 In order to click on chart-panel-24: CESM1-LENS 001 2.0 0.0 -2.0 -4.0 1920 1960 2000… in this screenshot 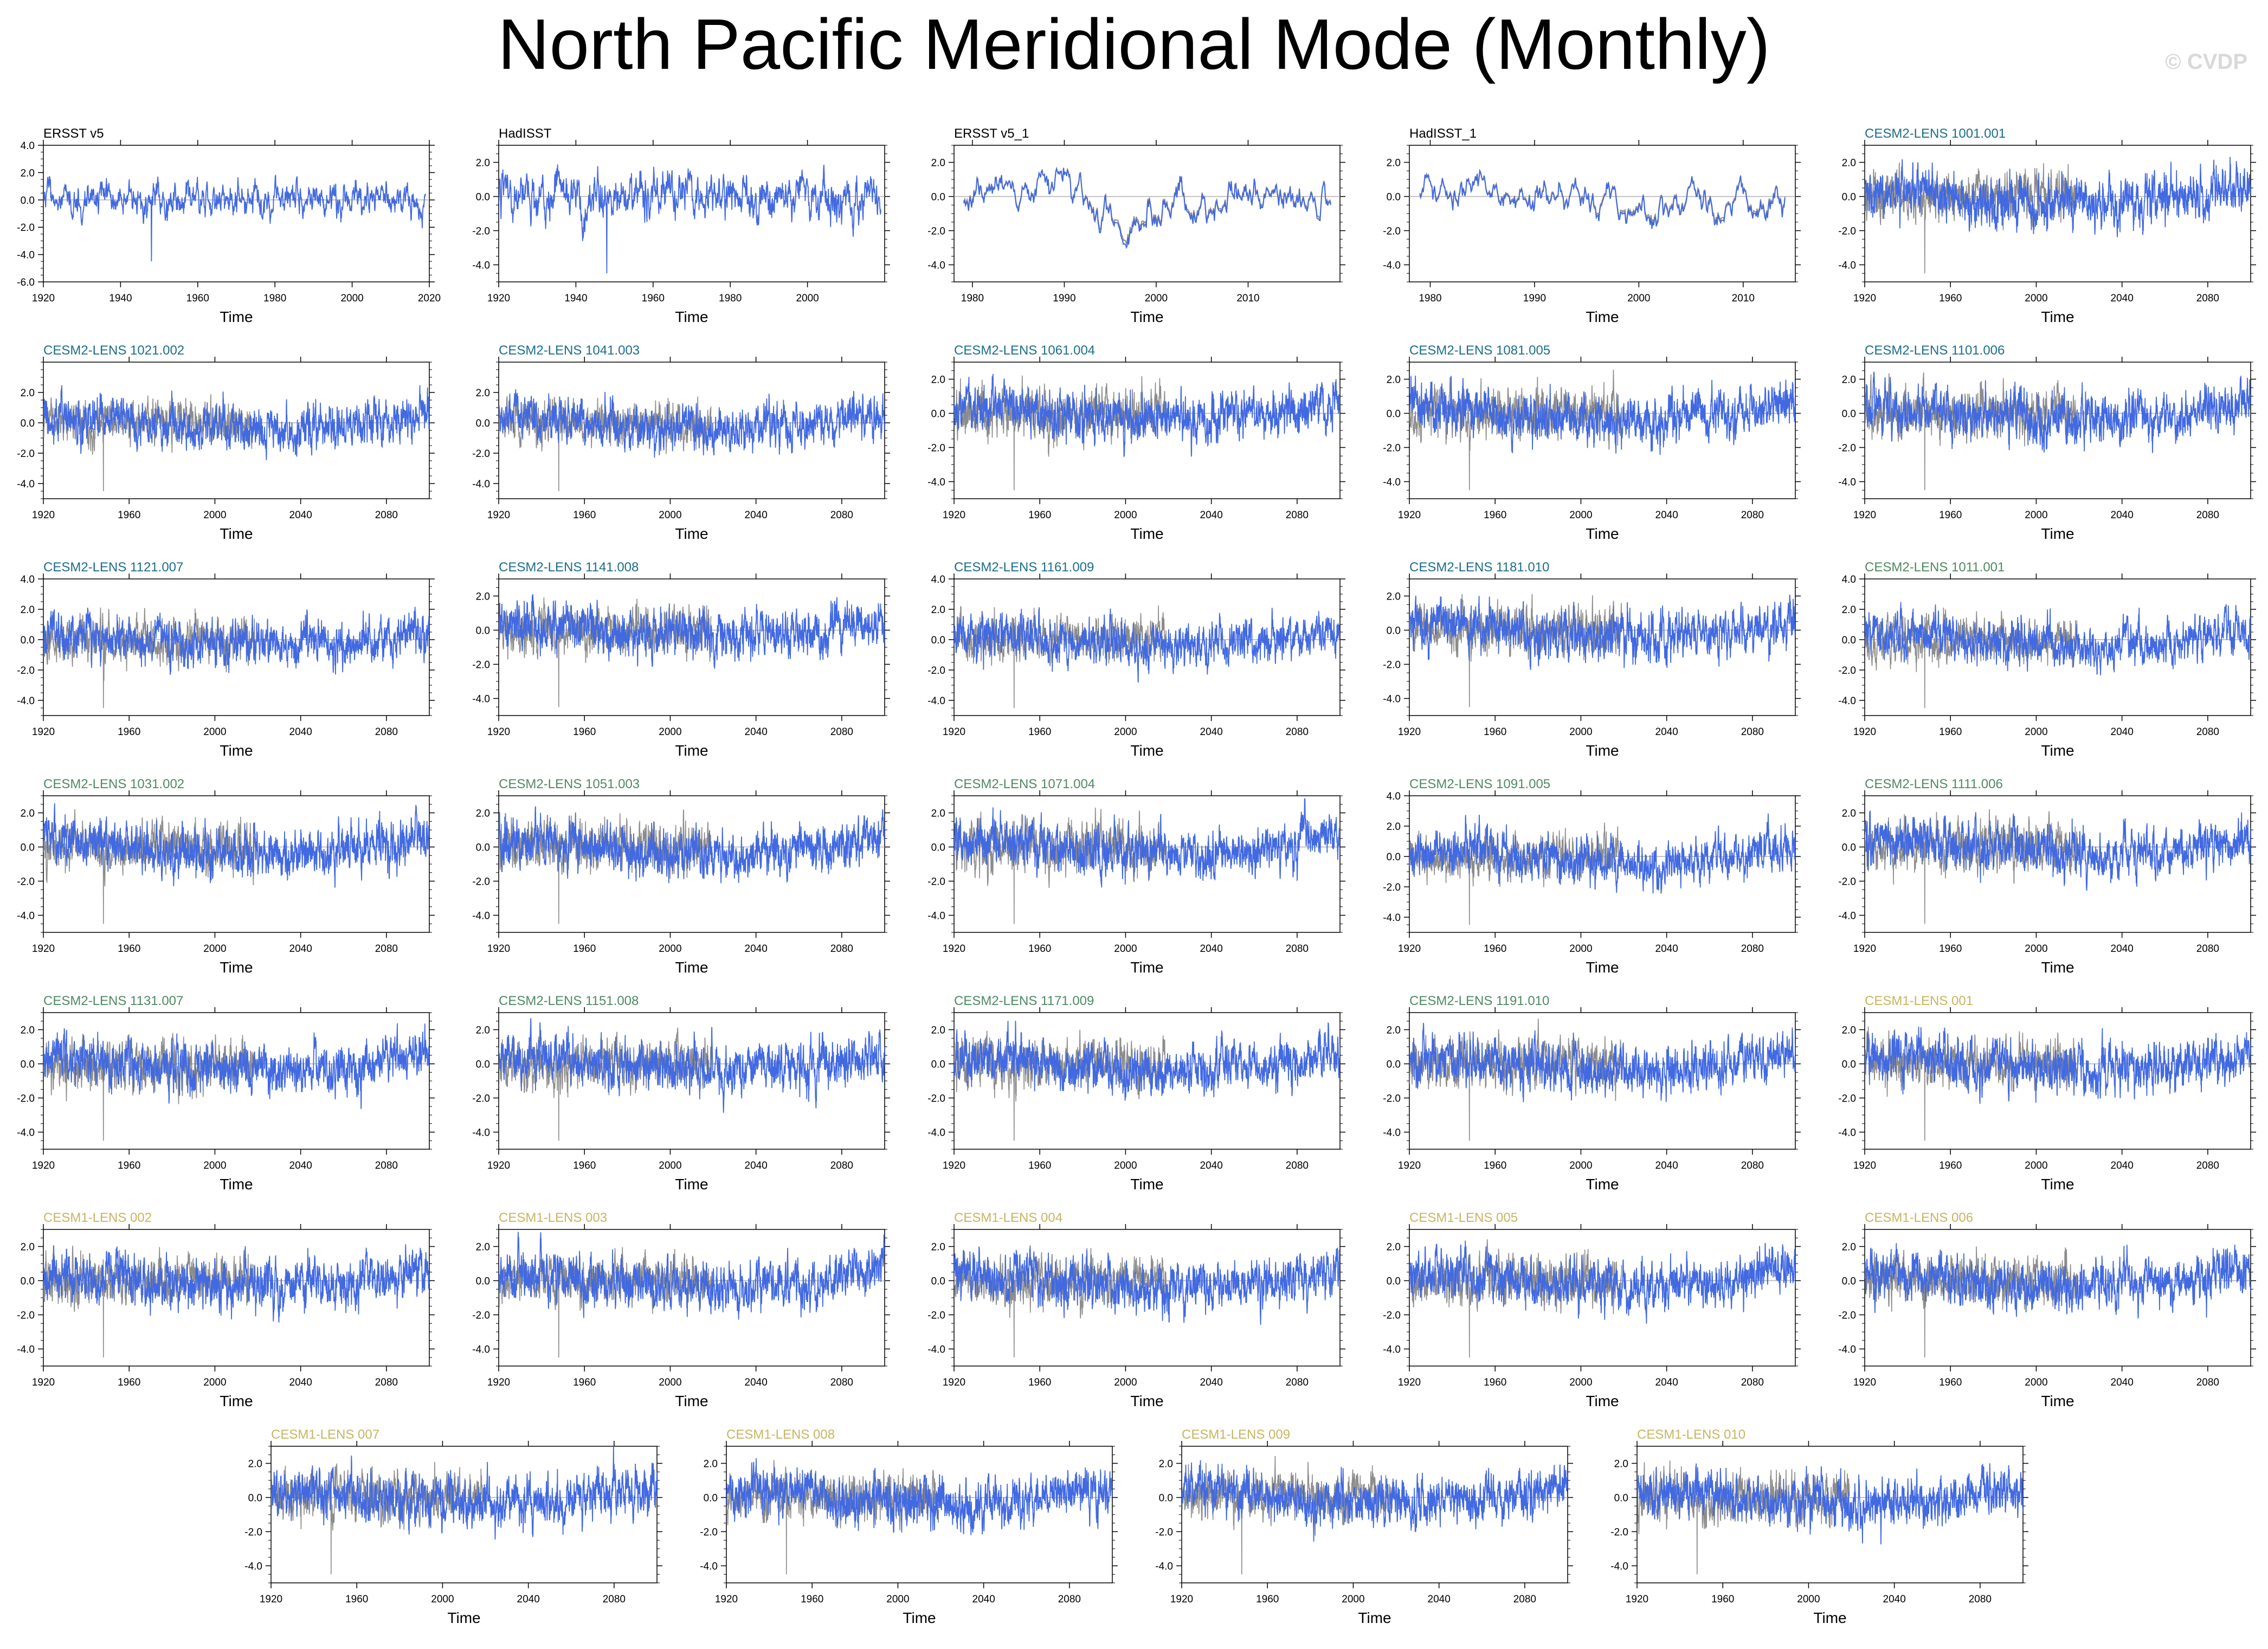, I will do `click(2047, 1094)`.